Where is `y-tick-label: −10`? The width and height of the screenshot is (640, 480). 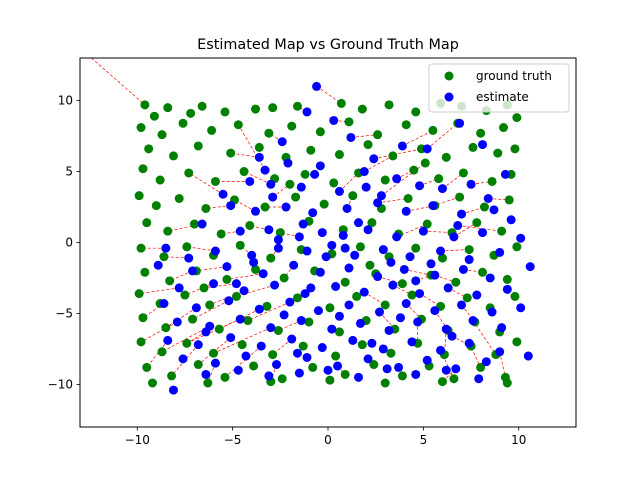 y-tick-label: −10 is located at coordinates (60, 384).